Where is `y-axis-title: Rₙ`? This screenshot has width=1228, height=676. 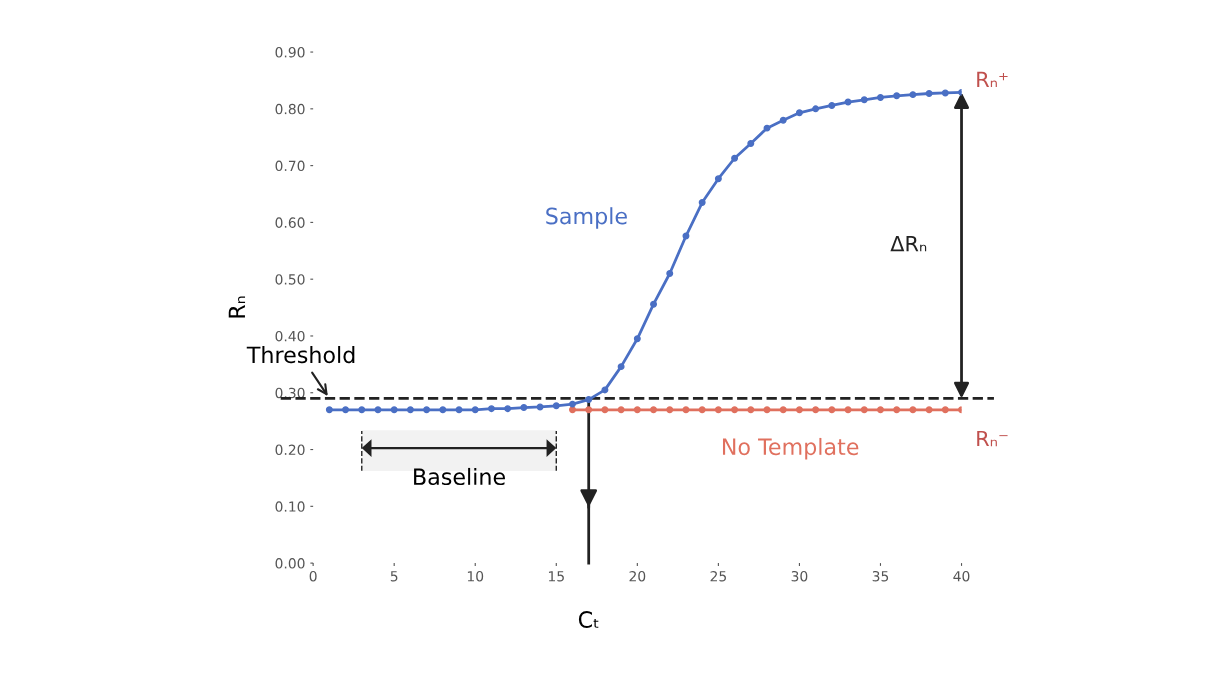
y-axis-title: Rₙ is located at coordinates (237, 307).